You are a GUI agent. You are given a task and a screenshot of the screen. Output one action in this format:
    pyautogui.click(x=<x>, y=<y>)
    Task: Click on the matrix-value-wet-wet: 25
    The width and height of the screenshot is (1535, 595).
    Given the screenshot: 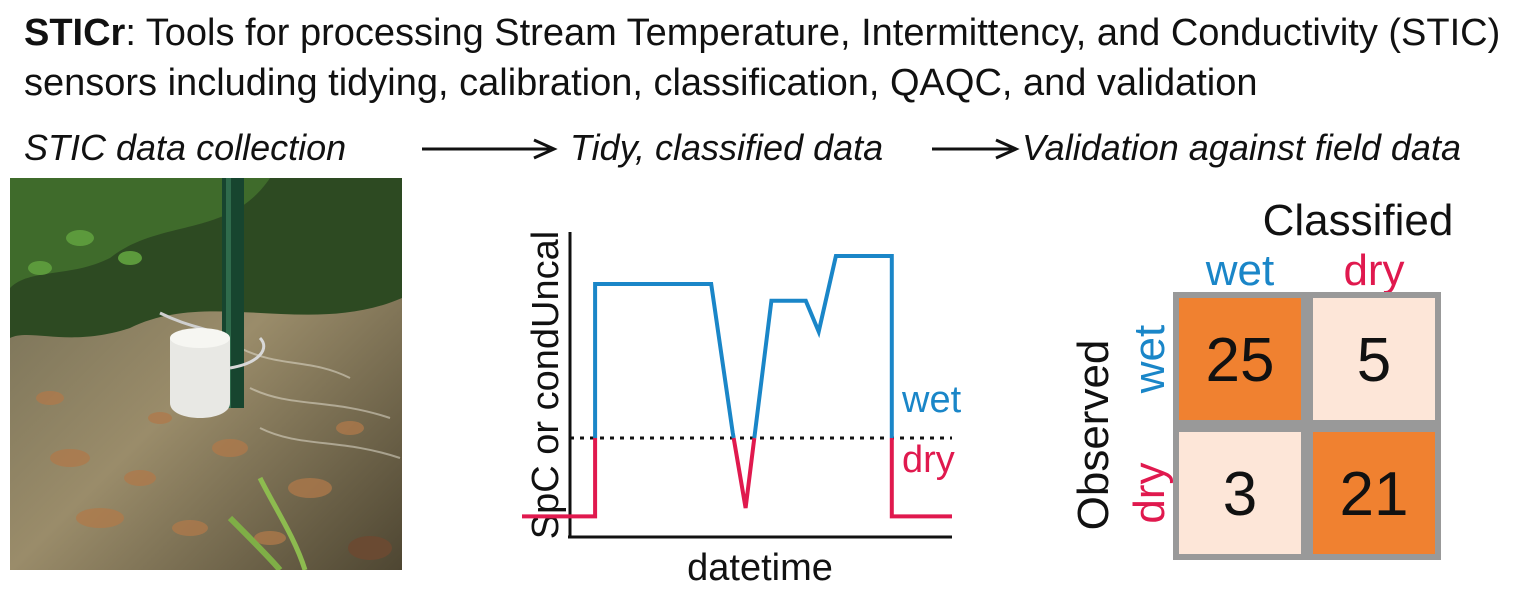 What is the action you would take?
    pyautogui.click(x=1240, y=360)
    